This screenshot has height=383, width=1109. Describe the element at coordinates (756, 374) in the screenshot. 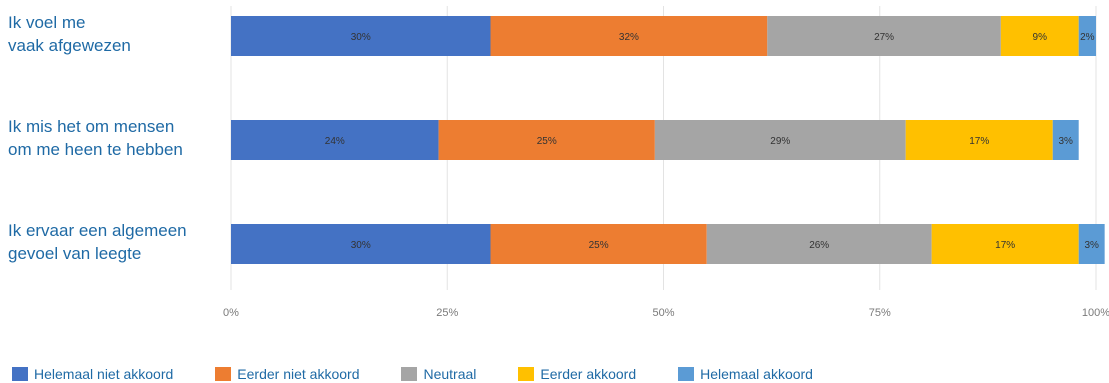

I see `legend-label: Helemaal akkoord` at that location.